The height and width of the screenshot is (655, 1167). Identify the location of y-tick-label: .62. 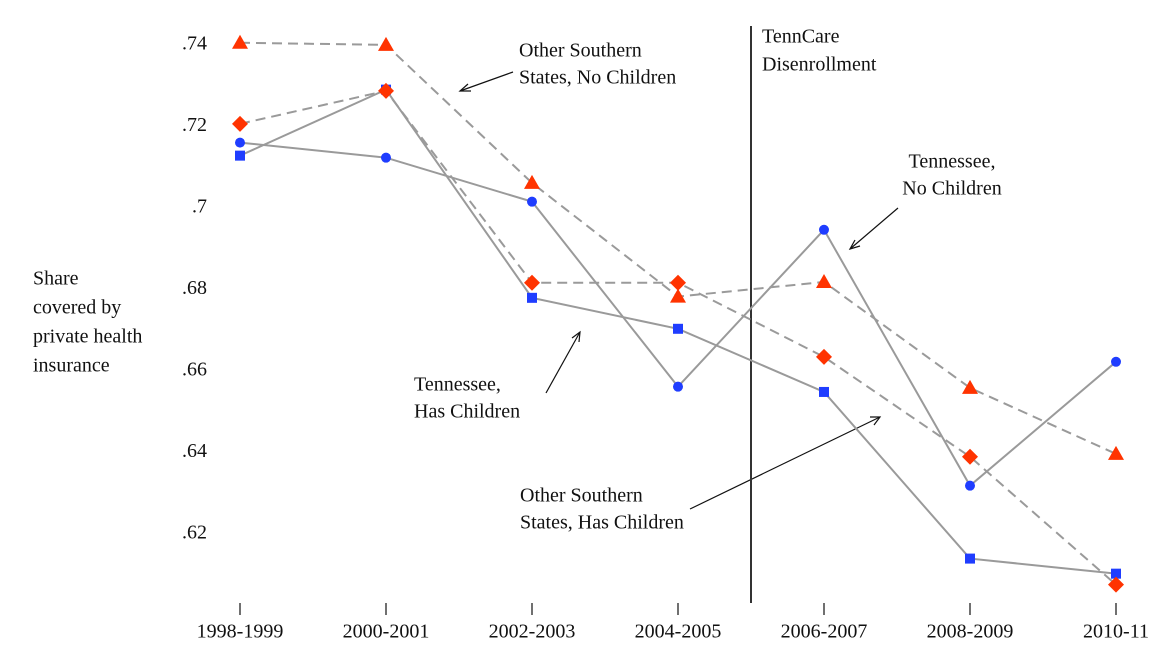
(194, 532).